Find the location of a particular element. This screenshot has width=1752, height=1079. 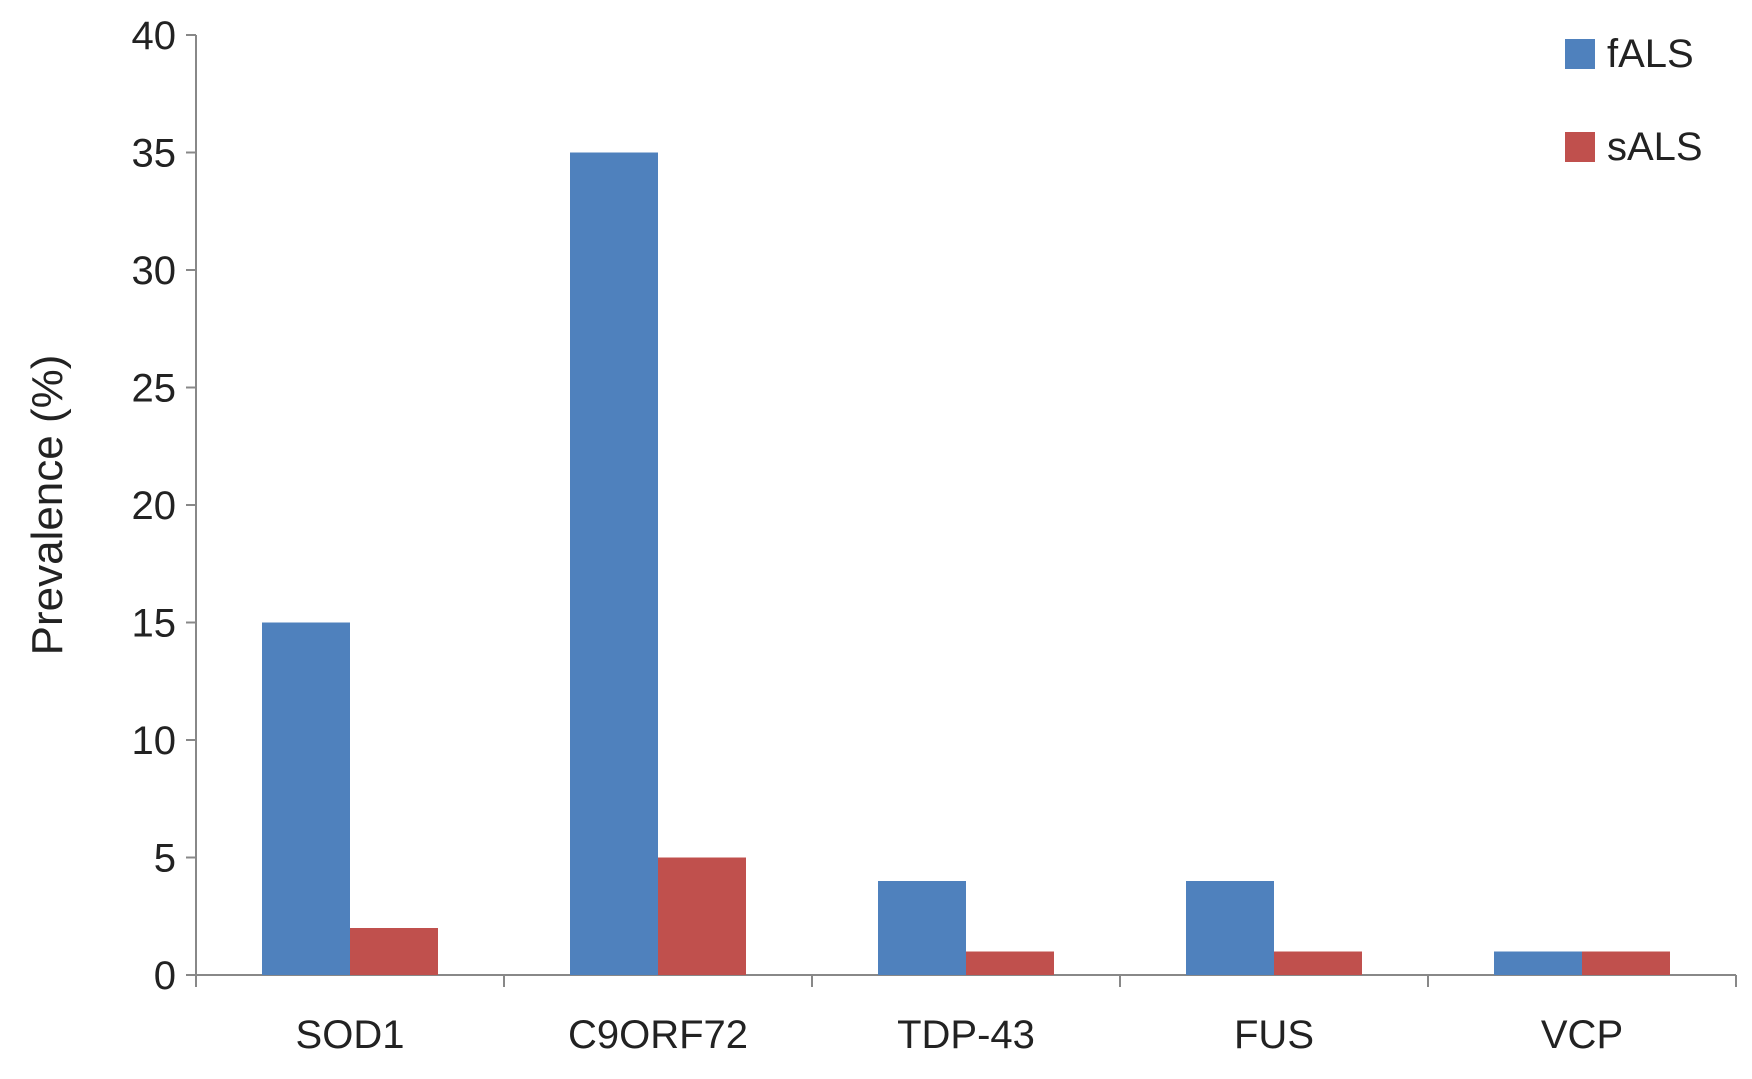

y-ticks: 0 5 10 15 20 25 30 35 40 is located at coordinates (164, 506).